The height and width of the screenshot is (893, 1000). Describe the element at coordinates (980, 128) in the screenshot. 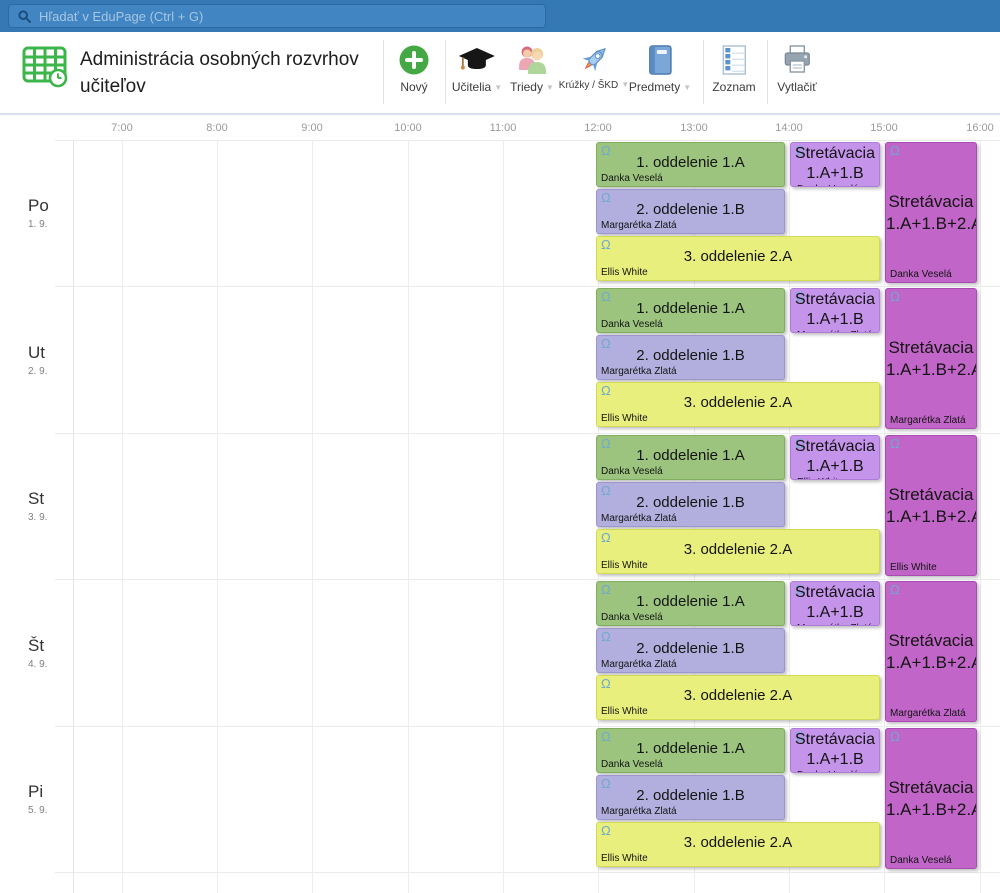

I see `hour-label: 16:00` at that location.